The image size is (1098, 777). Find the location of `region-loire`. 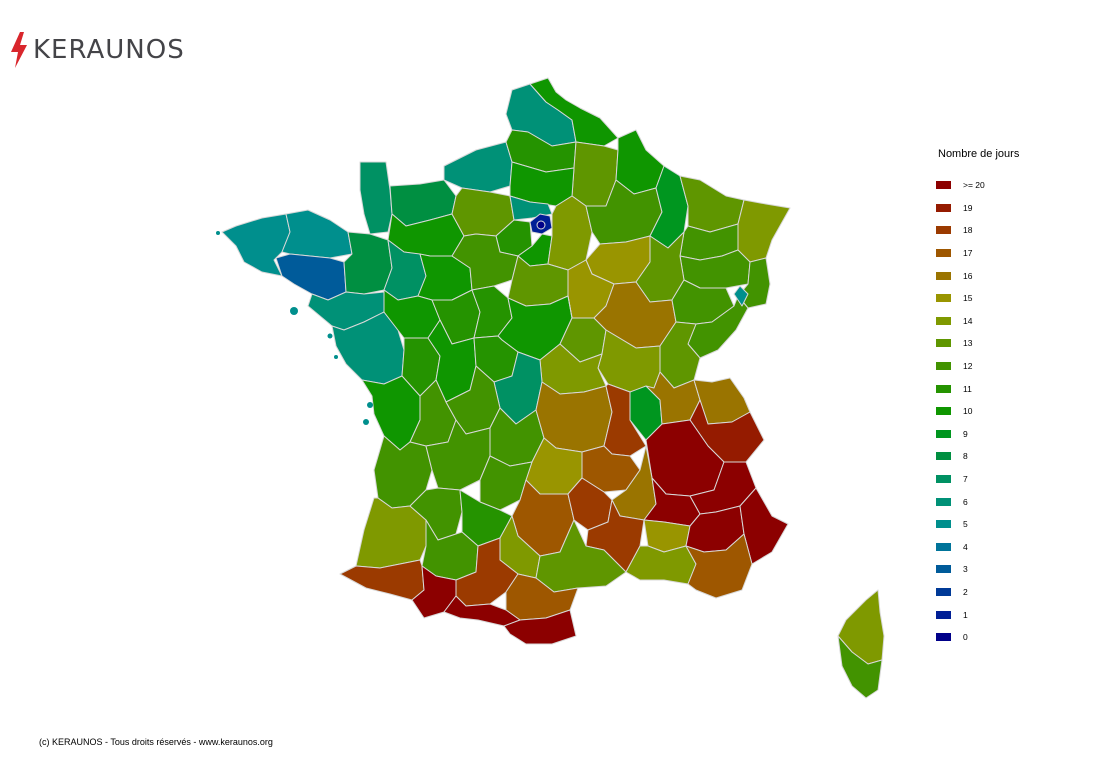

region-loire is located at coordinates (625, 420).